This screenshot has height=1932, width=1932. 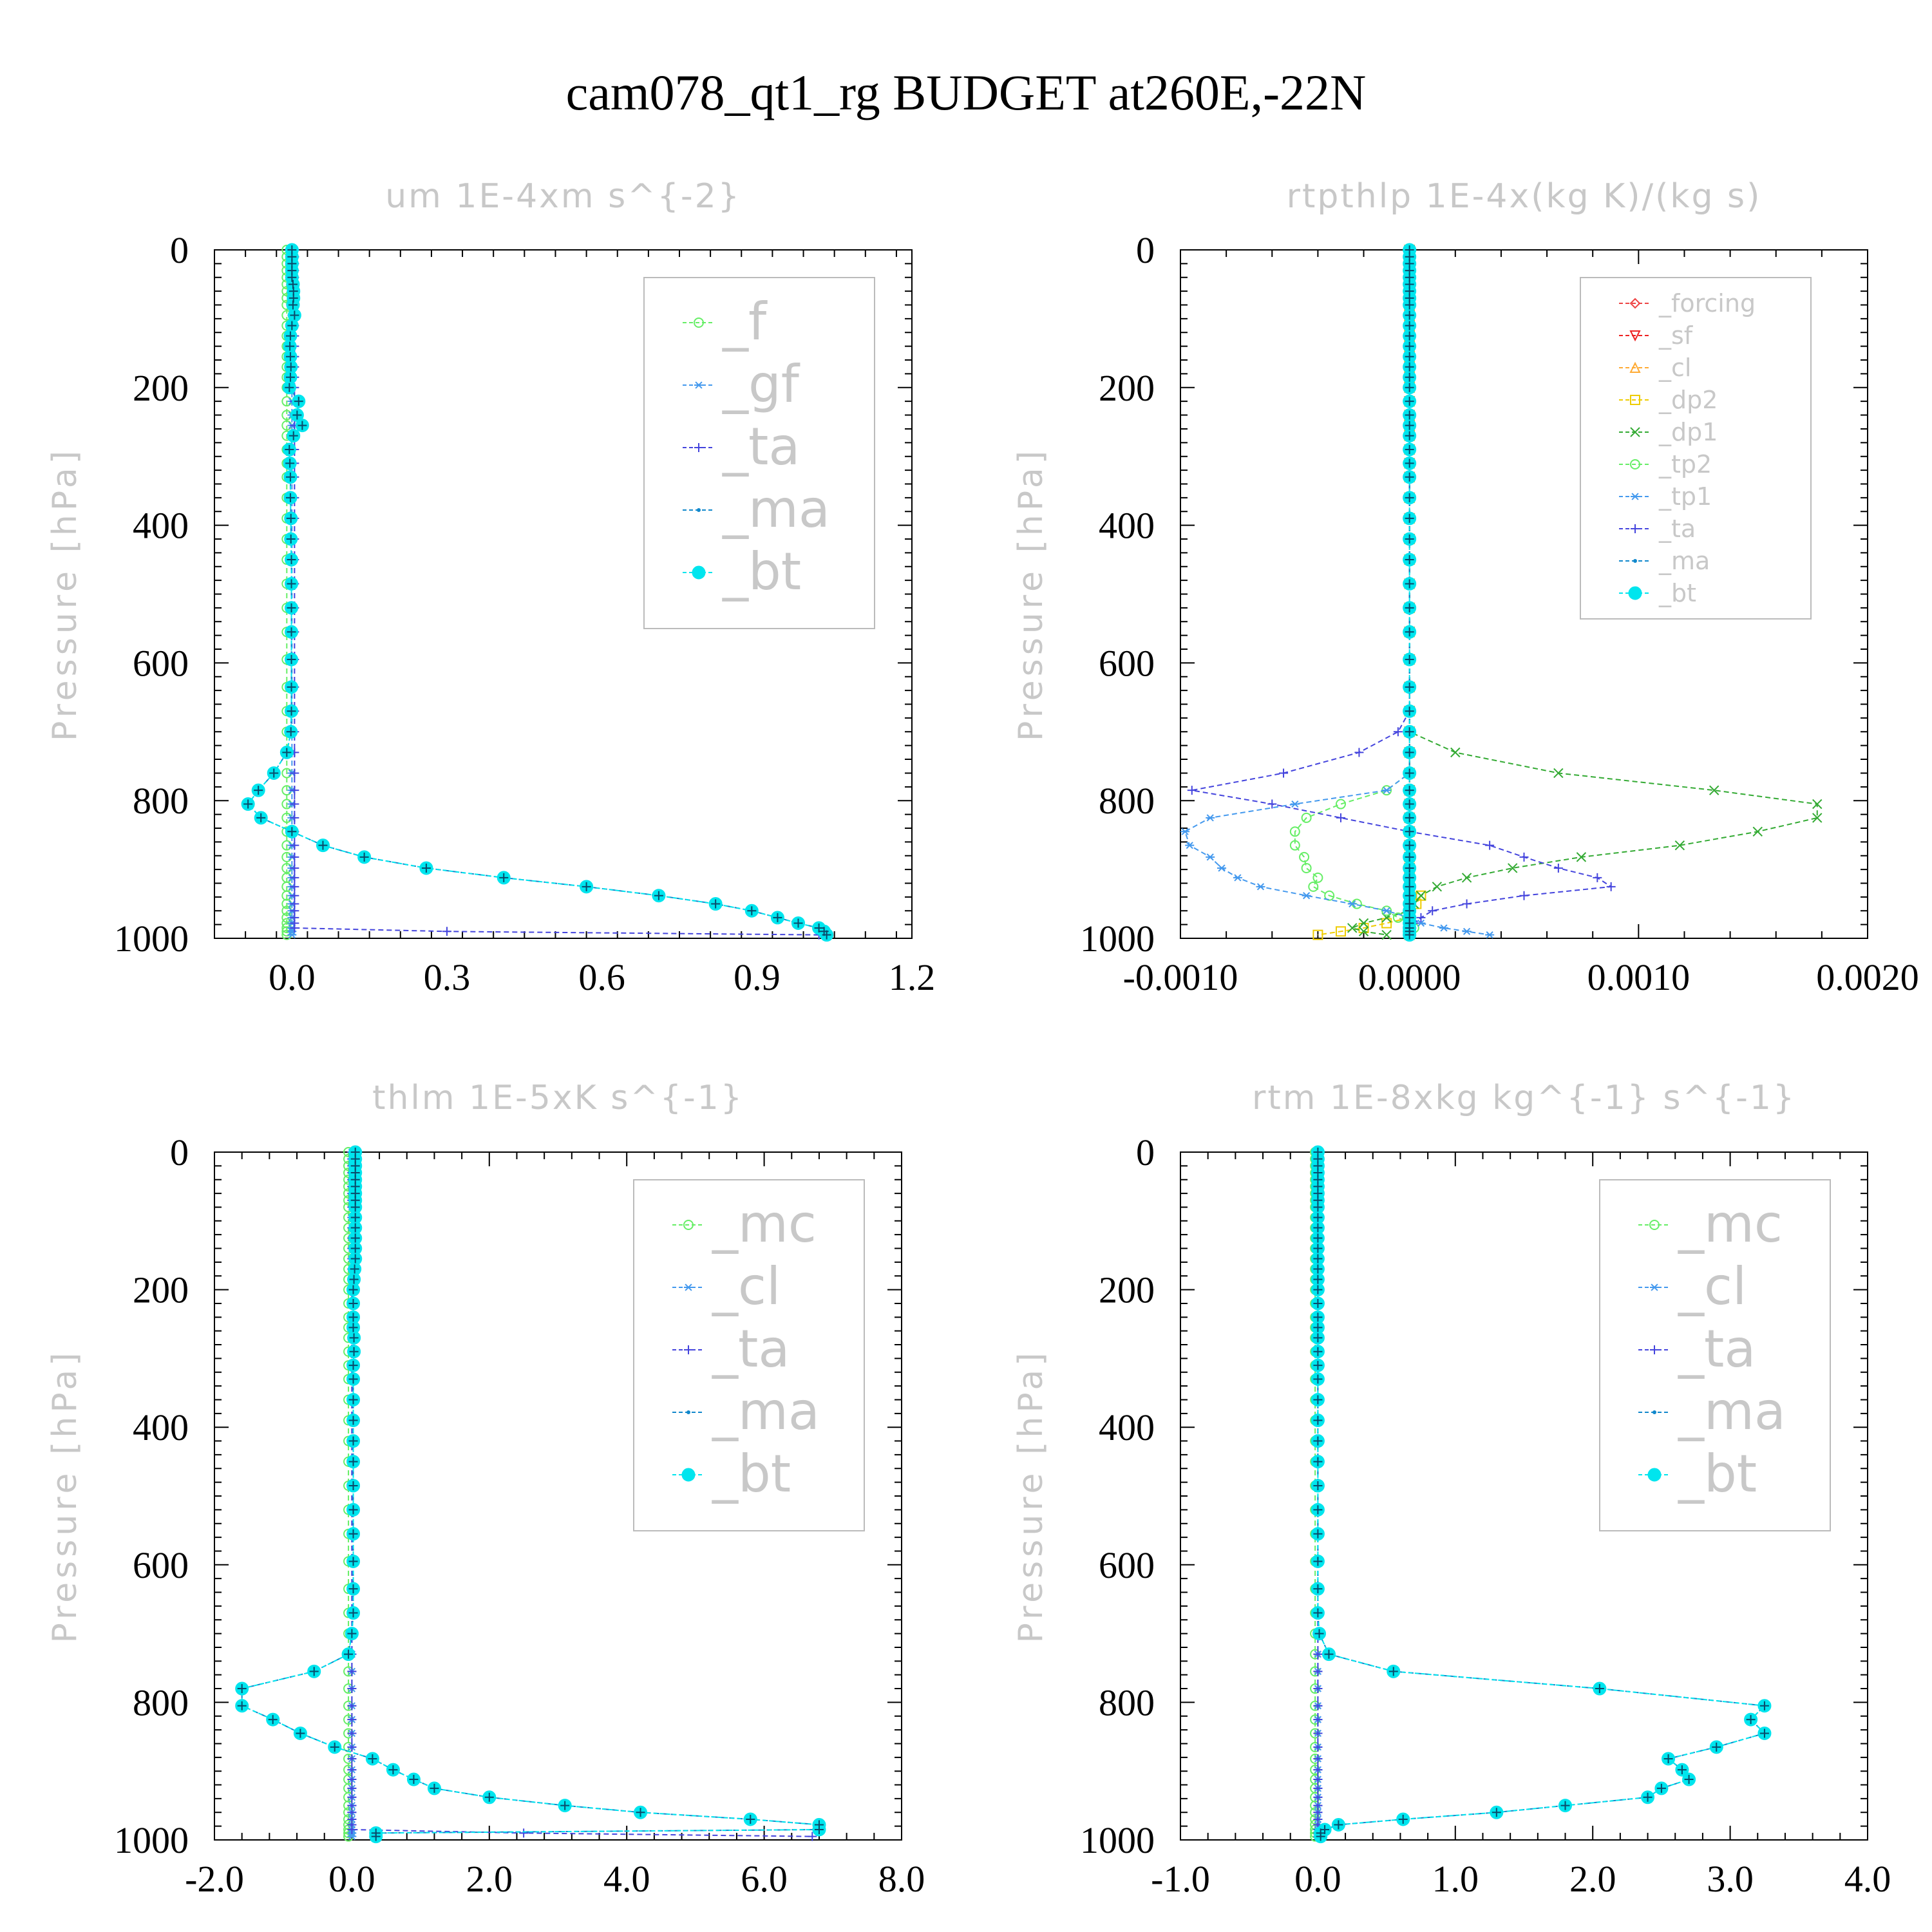 What do you see at coordinates (1455, 1879) in the screenshot?
I see `x-tick-label: 1.0` at bounding box center [1455, 1879].